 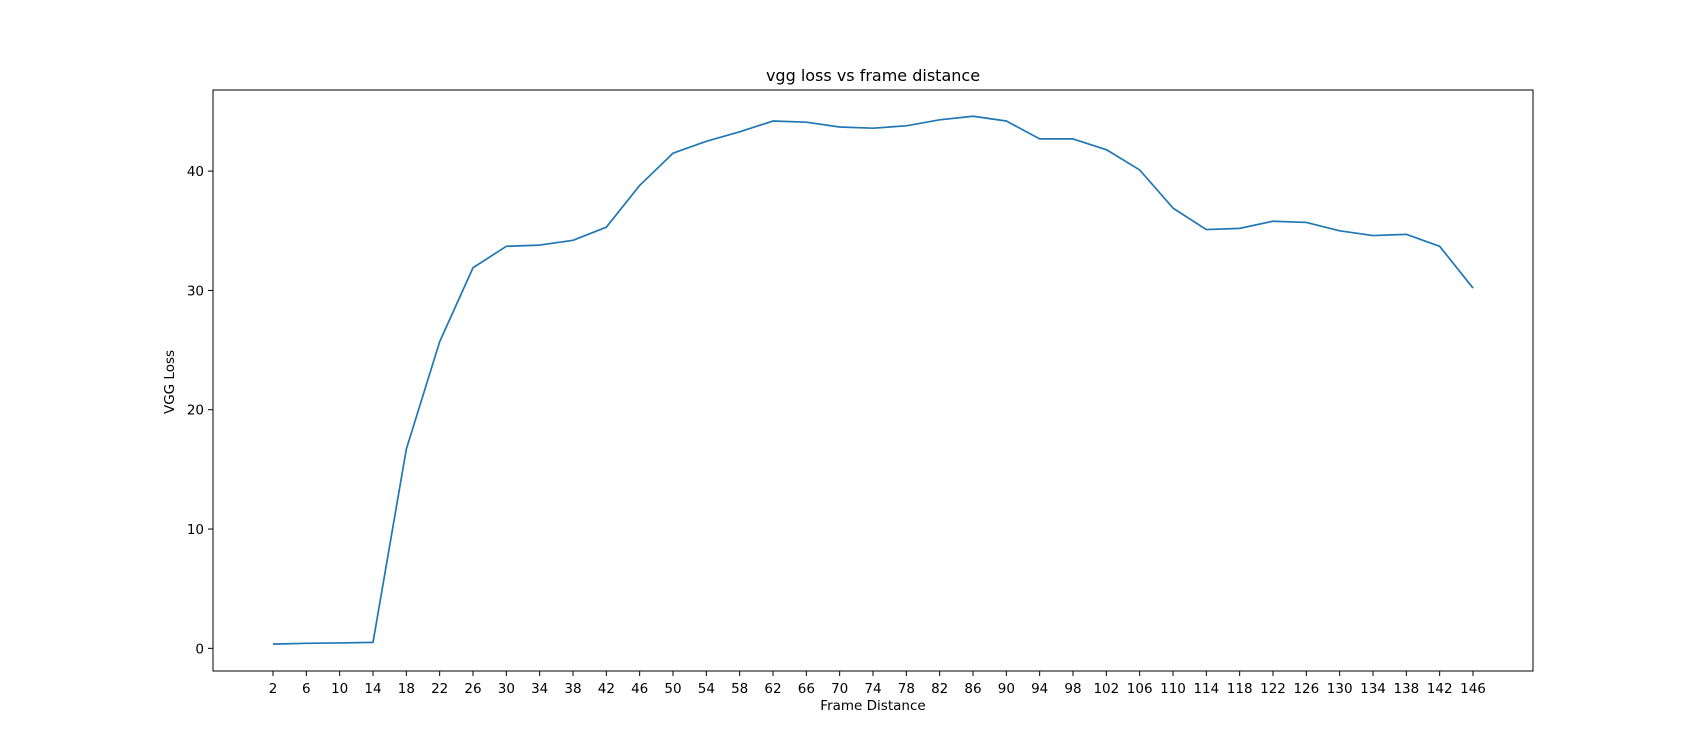 What do you see at coordinates (1440, 689) in the screenshot?
I see `x-tick-label: 142` at bounding box center [1440, 689].